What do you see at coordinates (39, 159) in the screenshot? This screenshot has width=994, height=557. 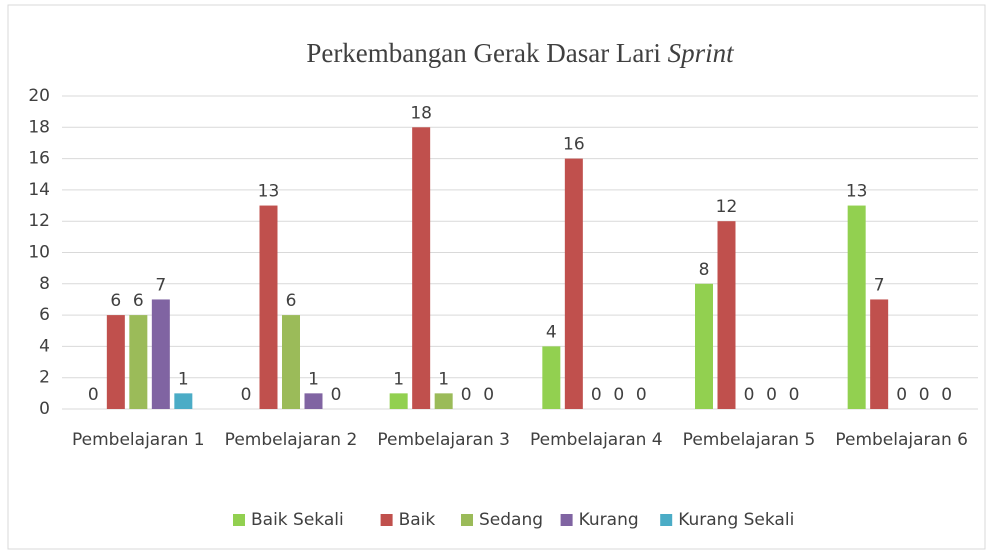 I see `y-tick-label: 16` at bounding box center [39, 159].